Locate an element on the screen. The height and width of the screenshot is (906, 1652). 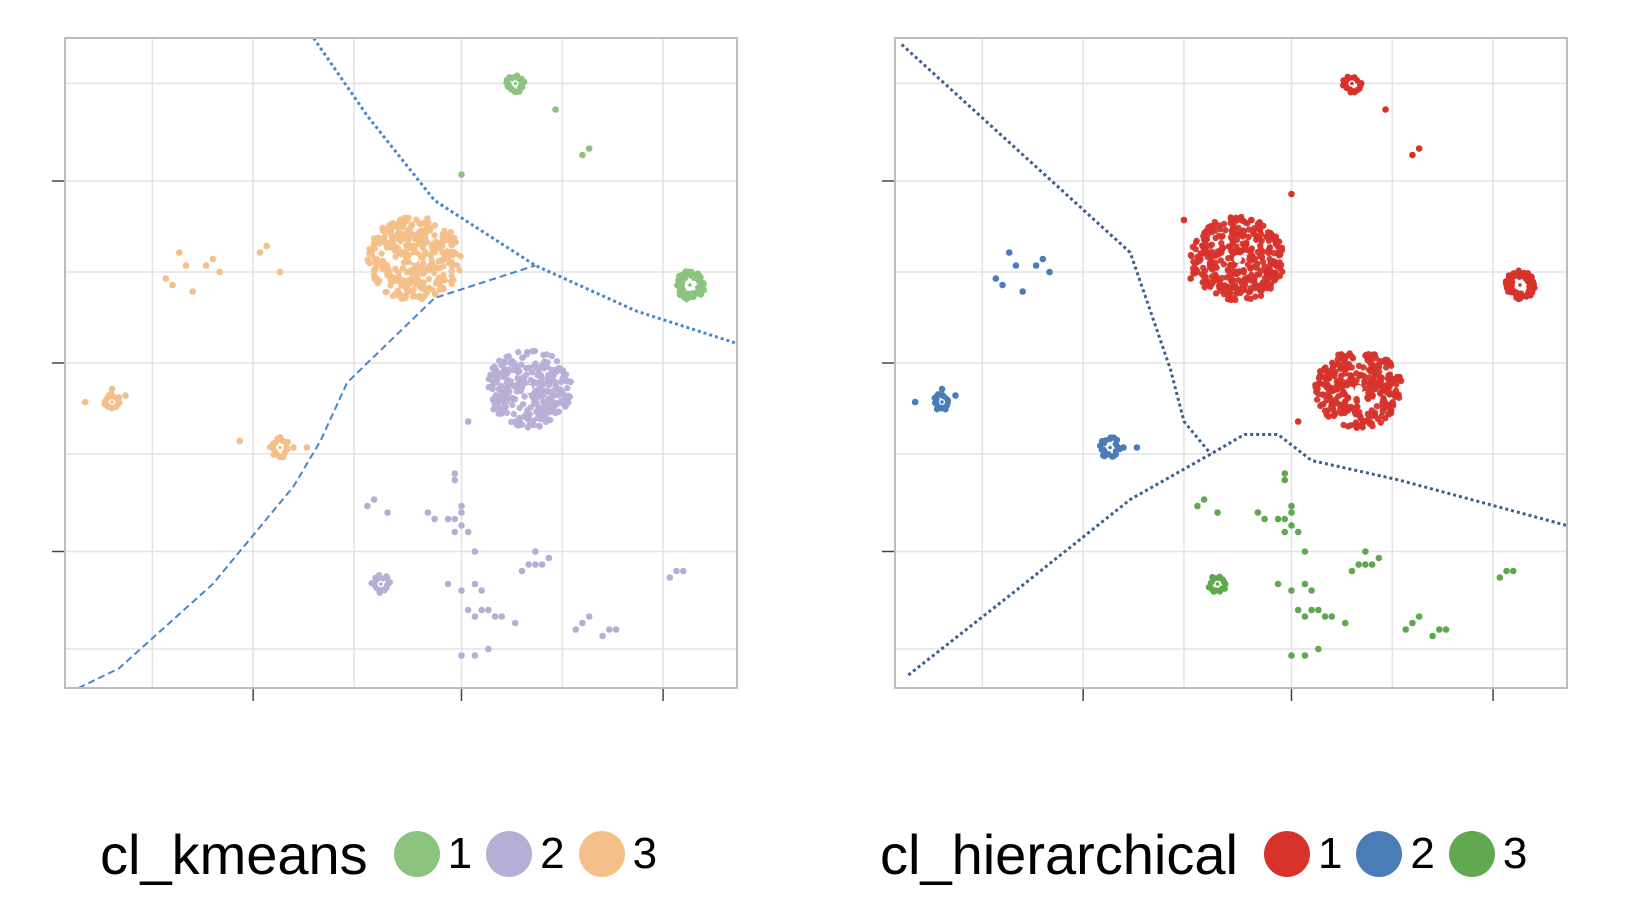
legend-label: 1 is located at coordinates (1330, 853).